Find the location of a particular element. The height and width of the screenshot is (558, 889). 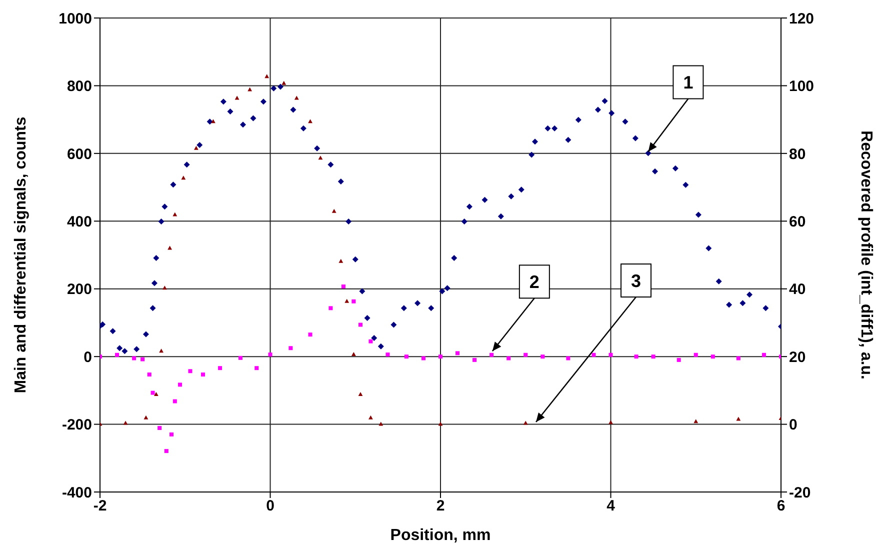

y2-tick-label: 80 is located at coordinates (797, 154).